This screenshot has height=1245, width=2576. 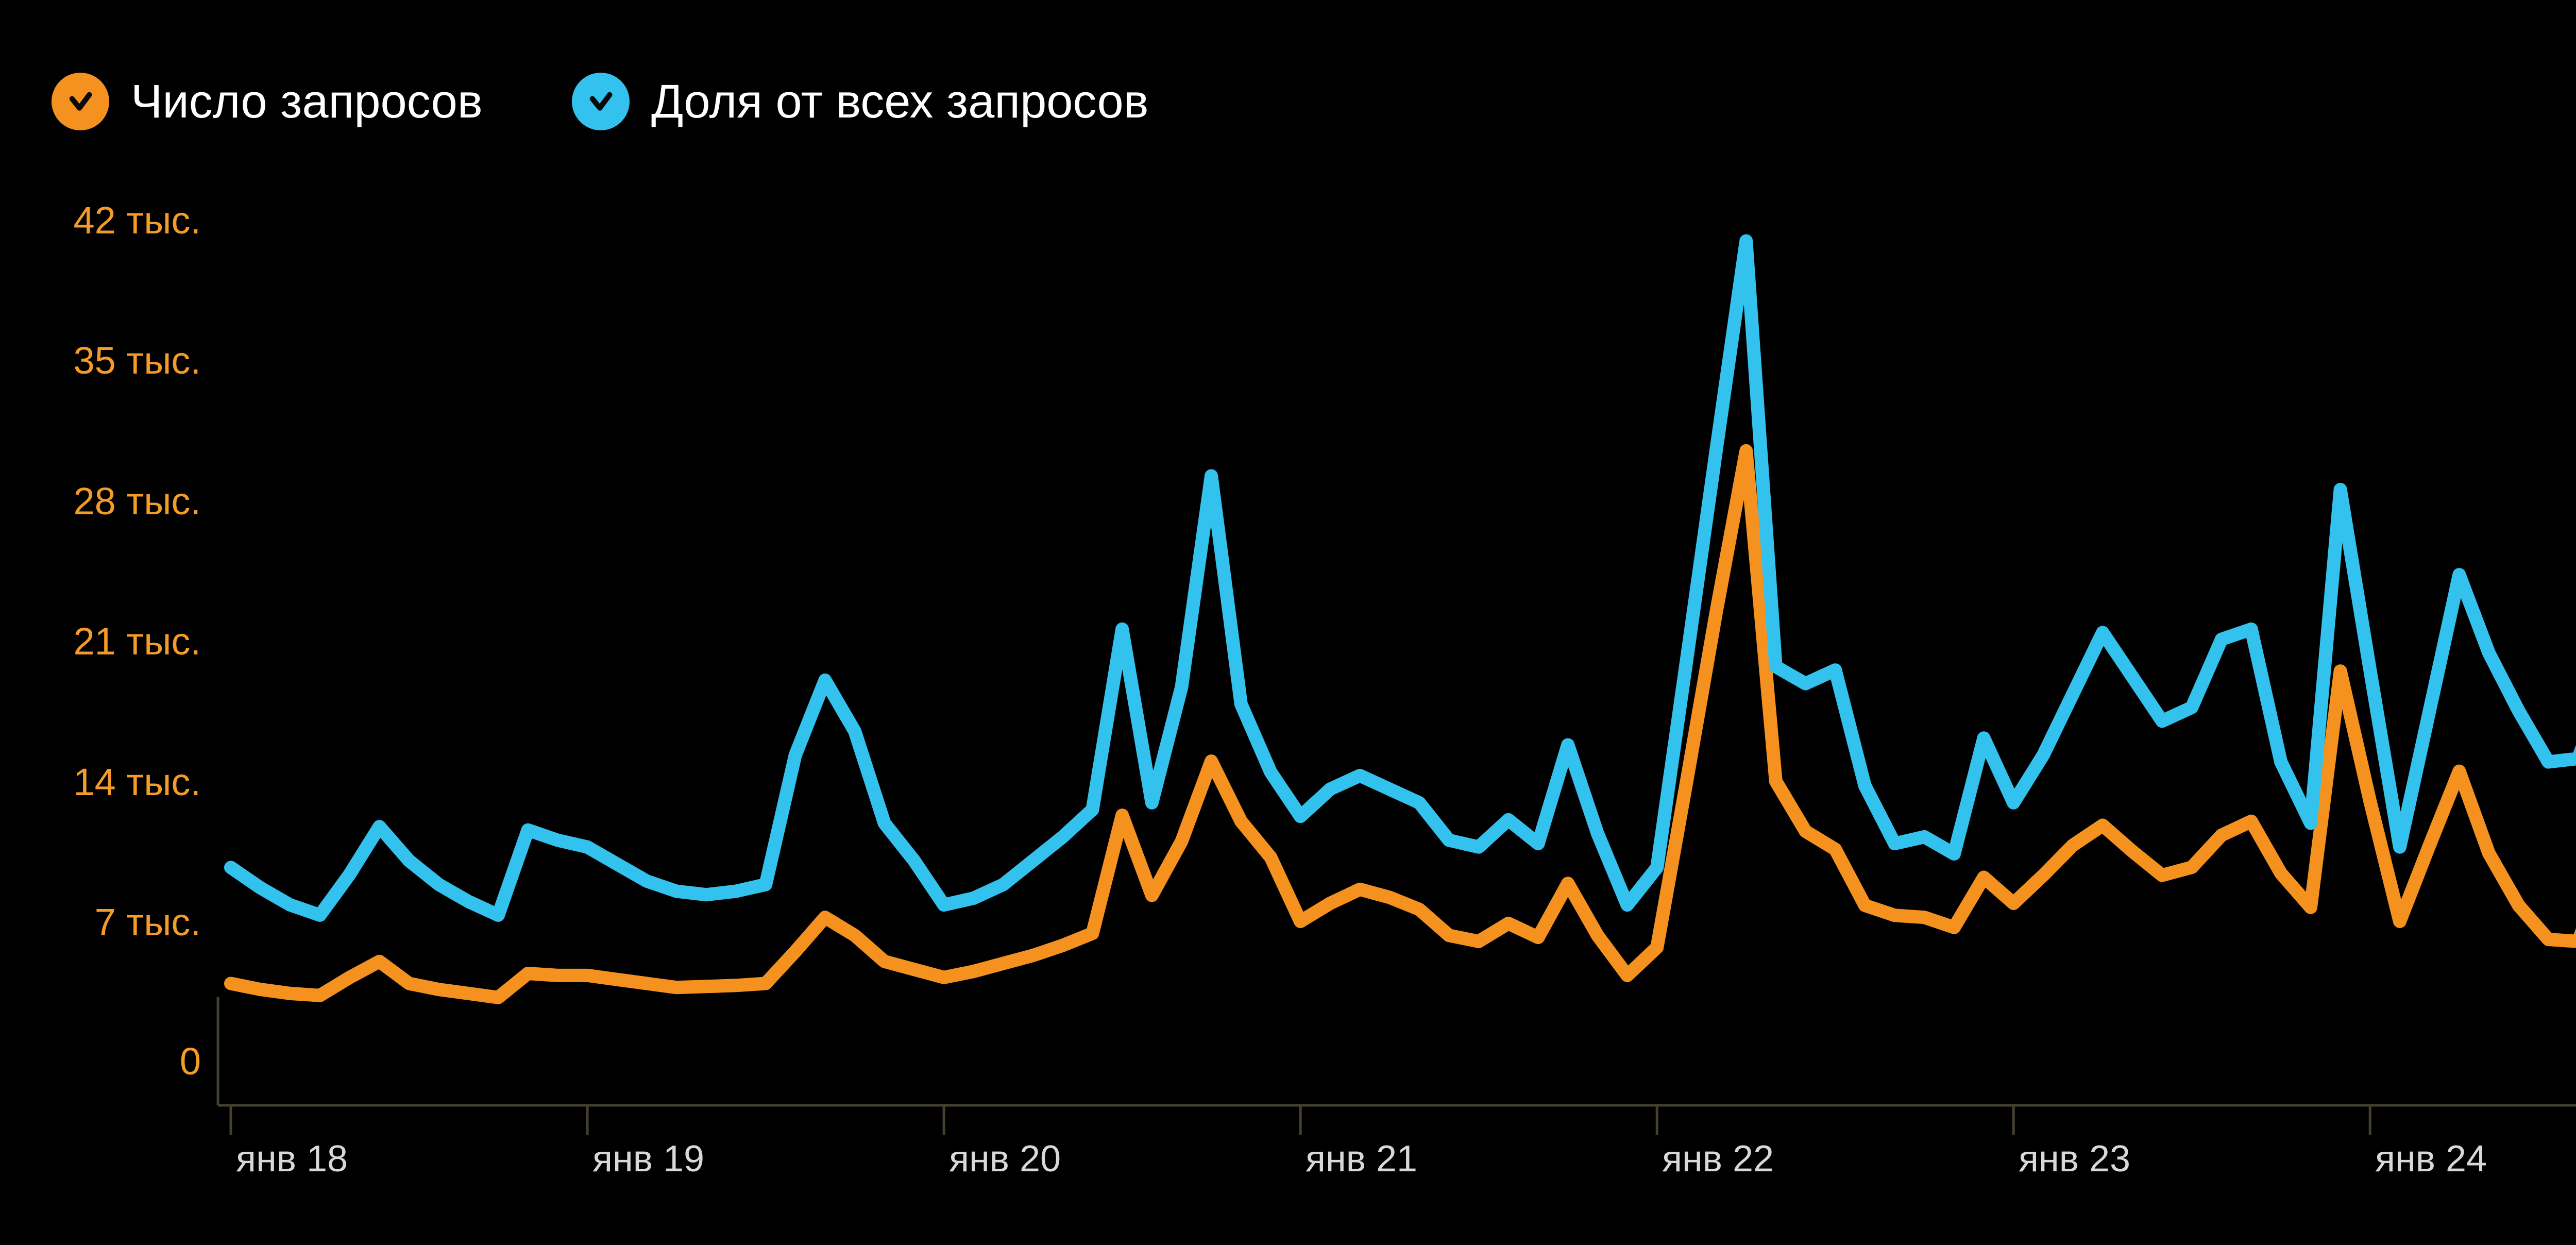 I want to click on legend-item: Число запросов, so click(x=267, y=101).